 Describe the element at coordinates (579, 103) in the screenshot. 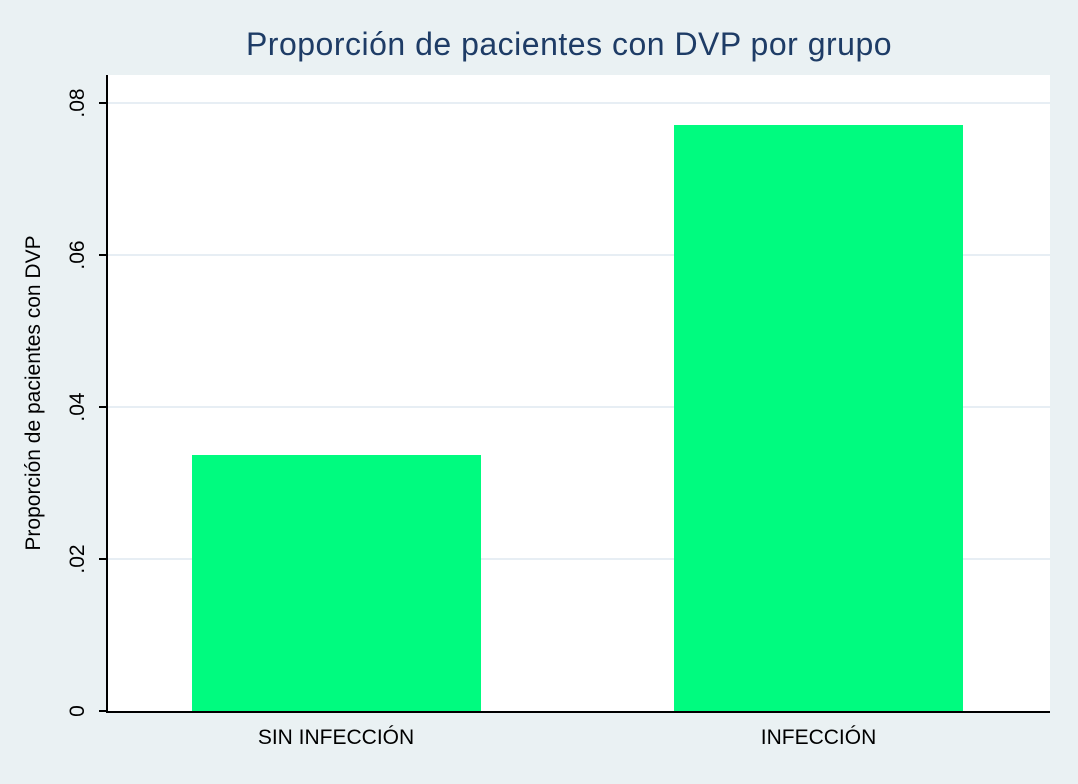

I see `gridline-y-0.08` at that location.